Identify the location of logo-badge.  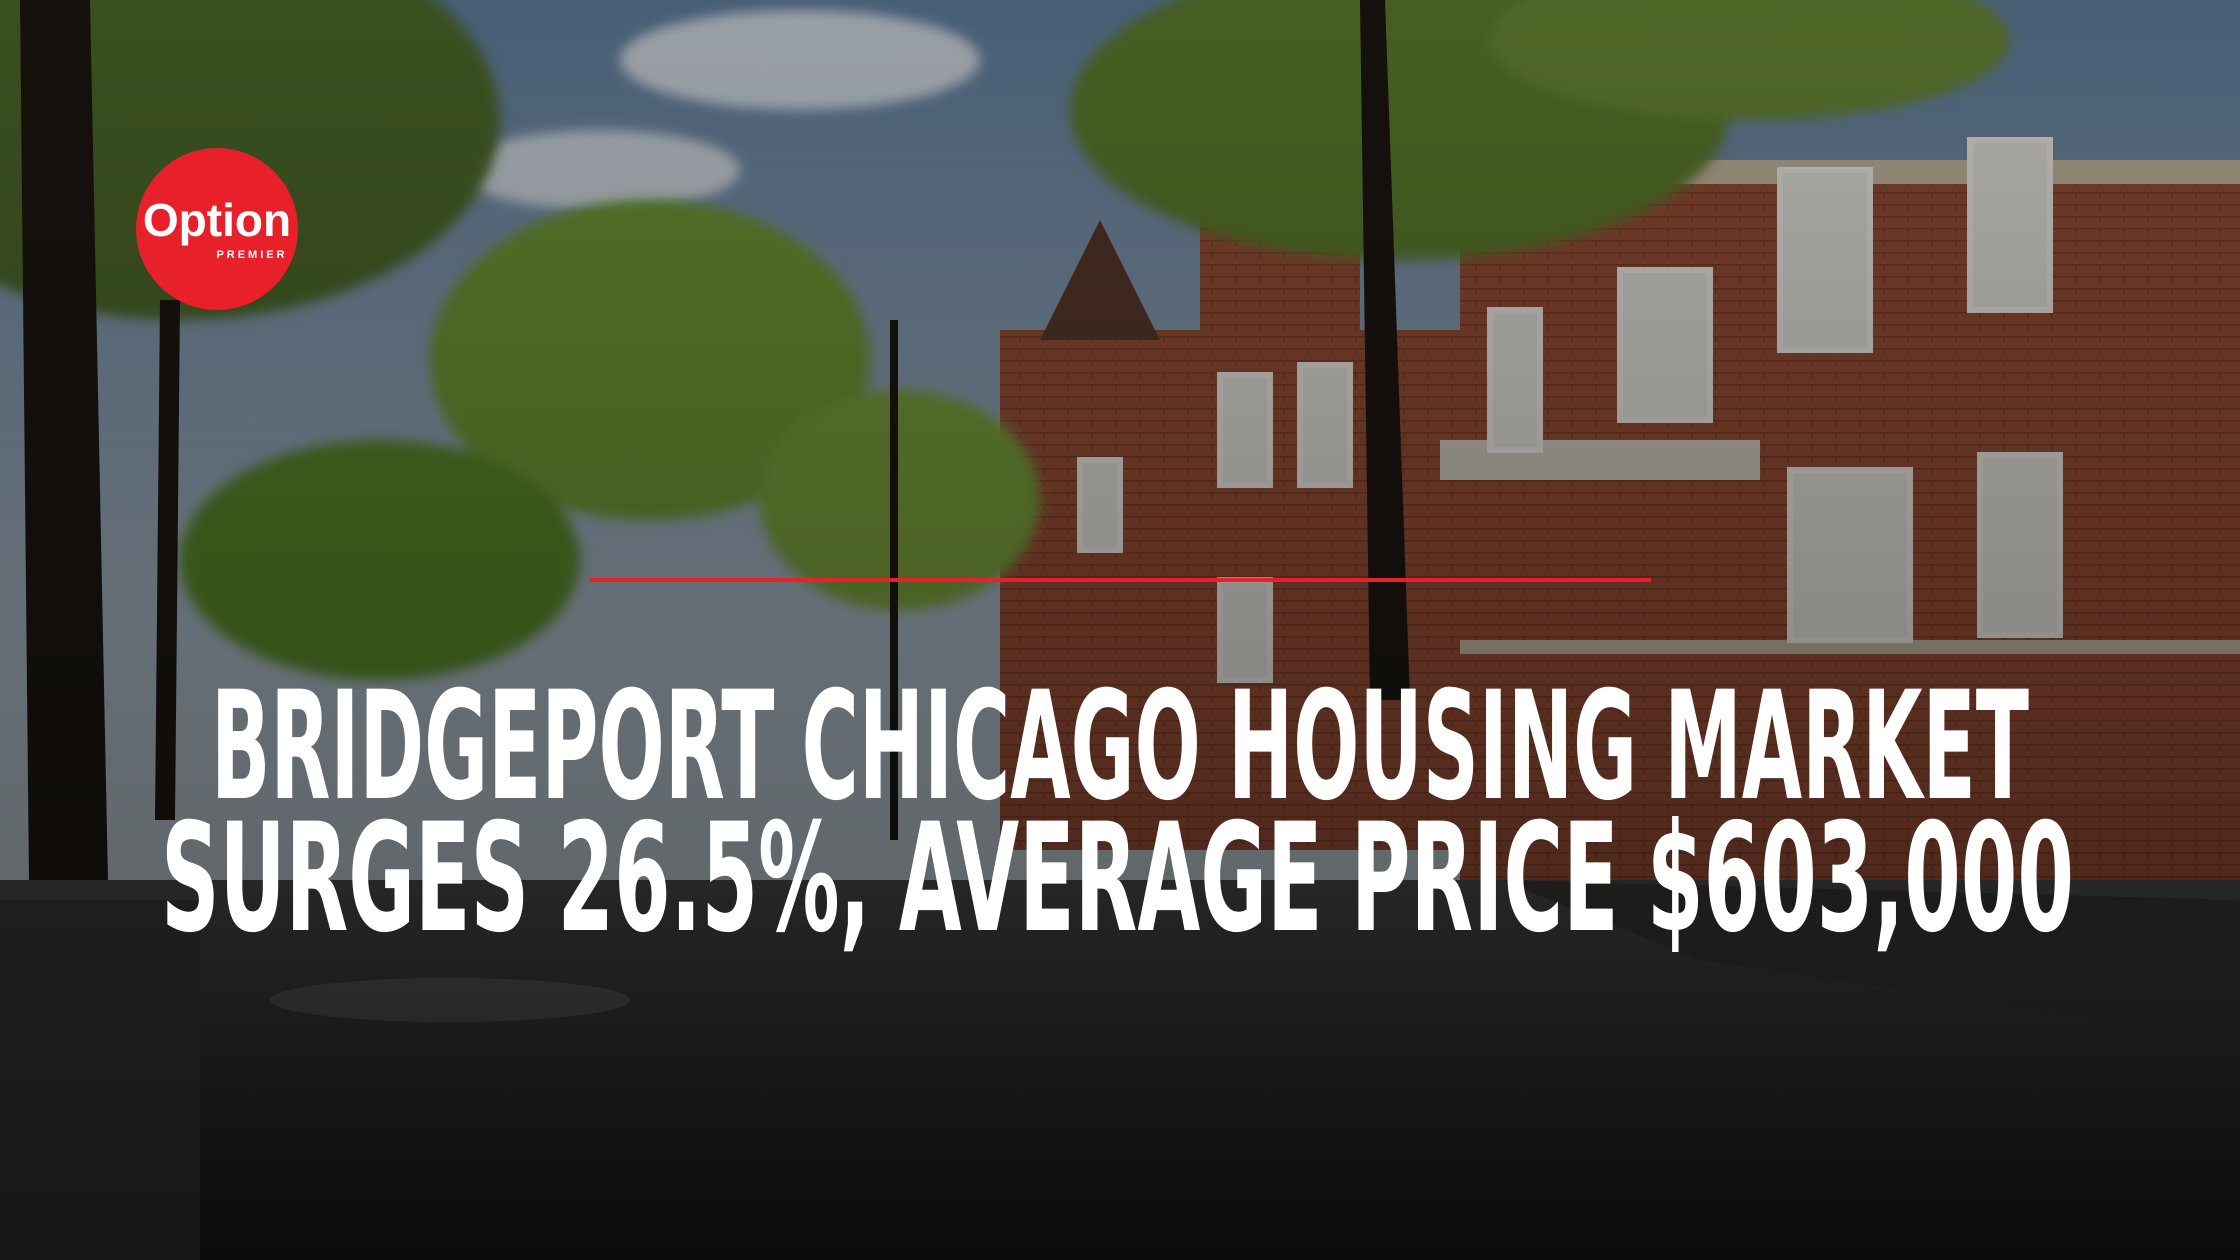
(217, 229).